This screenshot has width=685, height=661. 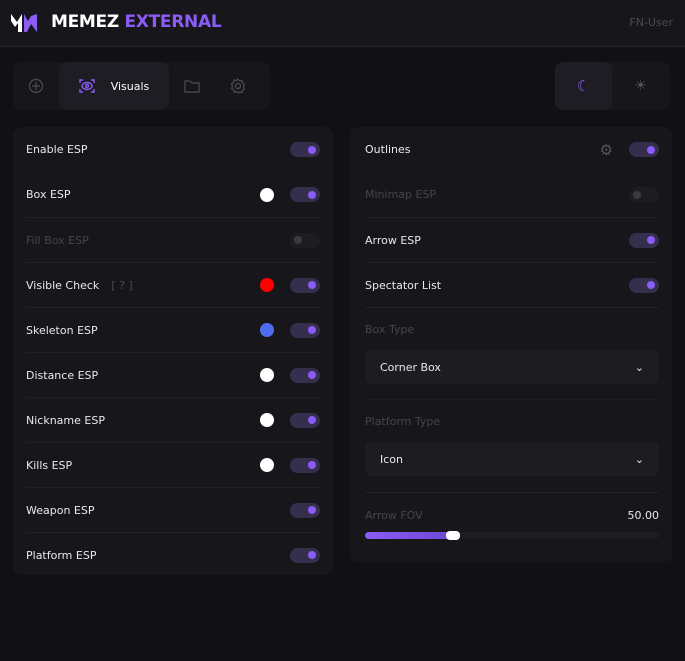 I want to click on platform-type-dropdown: Icon ⌄, so click(x=512, y=459).